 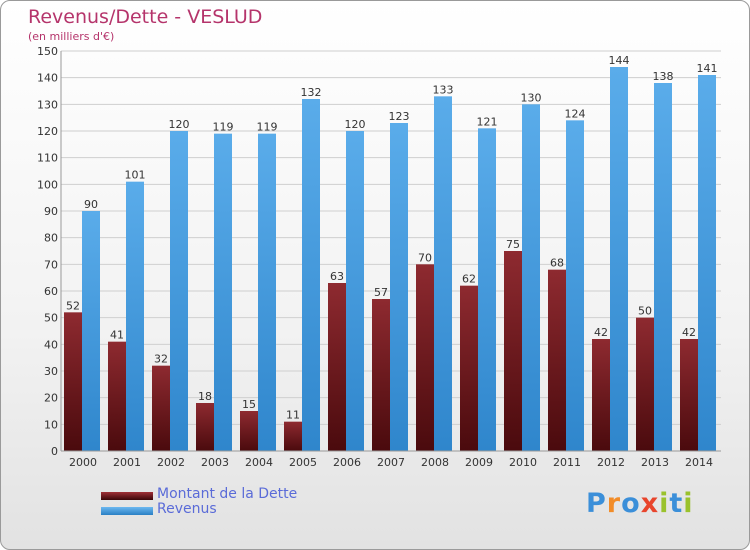 I want to click on data-label-dette: 32, so click(x=161, y=359).